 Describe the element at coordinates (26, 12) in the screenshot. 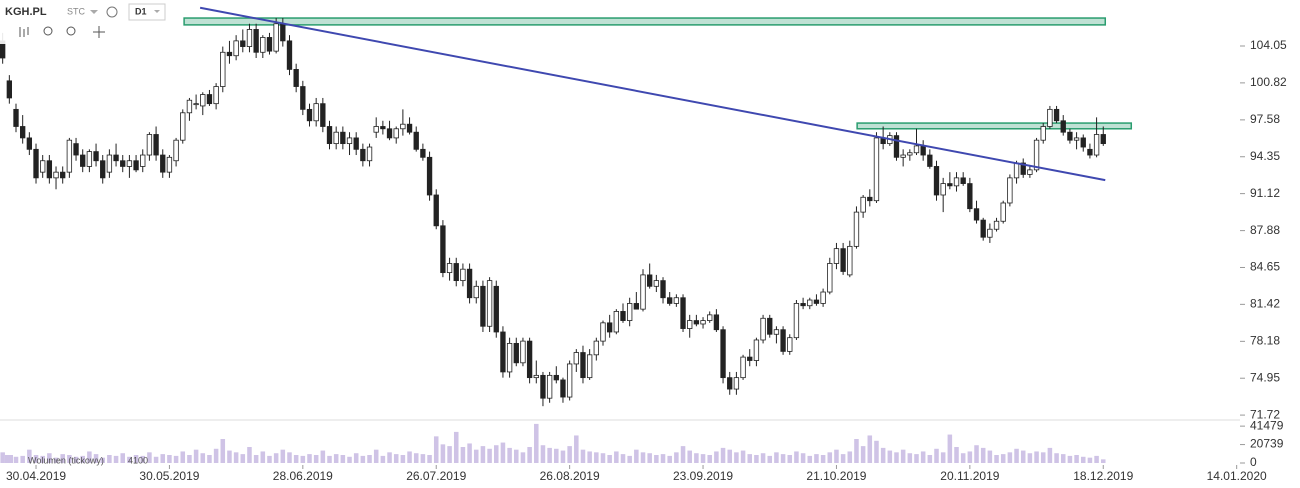

I see `symbol: KGH.PL` at that location.